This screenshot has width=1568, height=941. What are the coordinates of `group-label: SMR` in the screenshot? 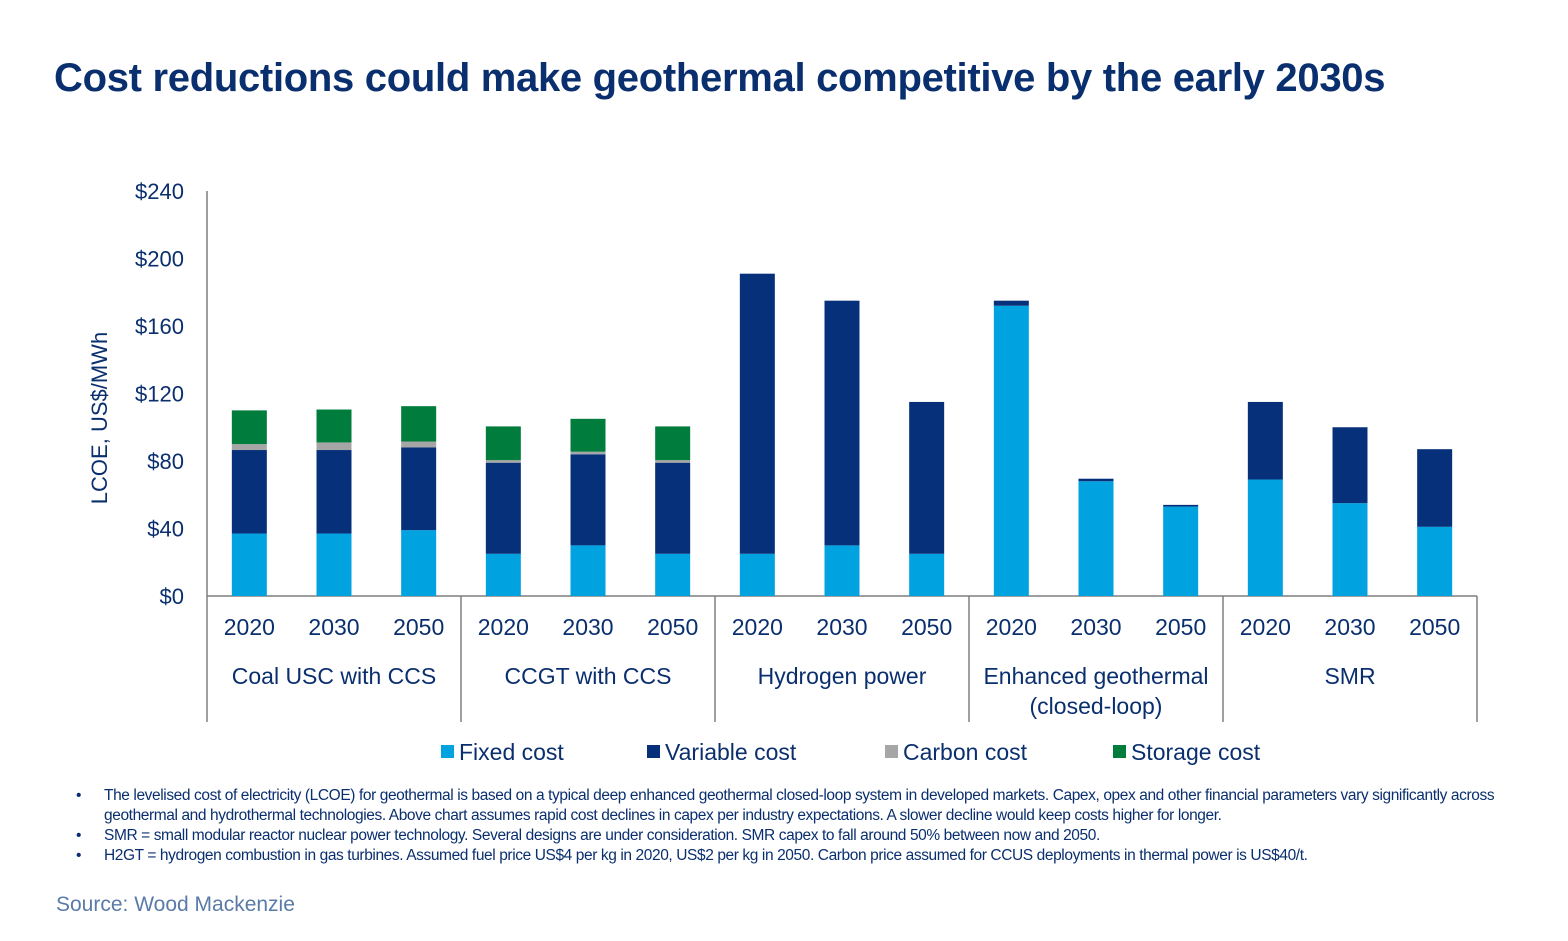 It's located at (1349, 676).